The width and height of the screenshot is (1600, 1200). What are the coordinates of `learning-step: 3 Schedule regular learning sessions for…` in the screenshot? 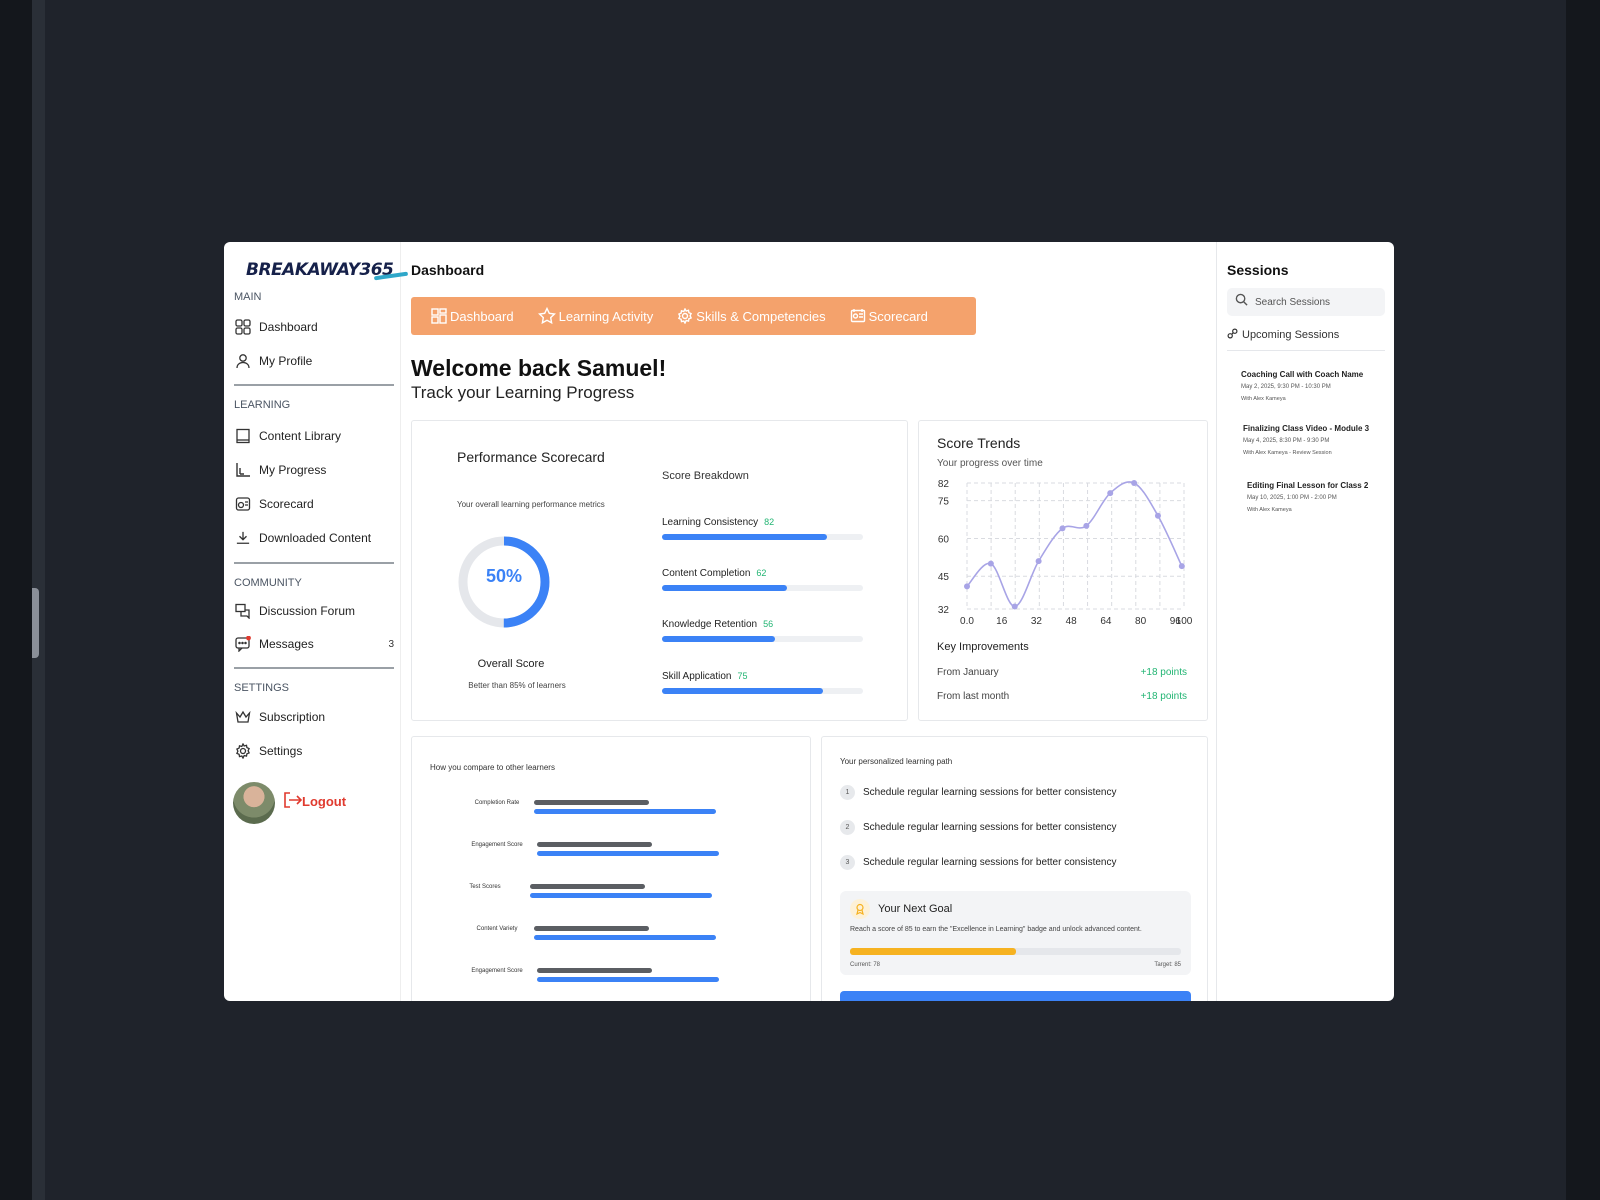 It's located at (978, 862).